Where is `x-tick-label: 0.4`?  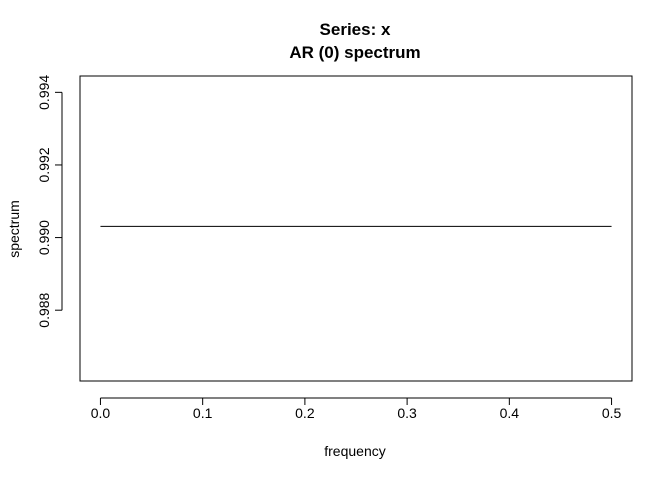
x-tick-label: 0.4 is located at coordinates (510, 413).